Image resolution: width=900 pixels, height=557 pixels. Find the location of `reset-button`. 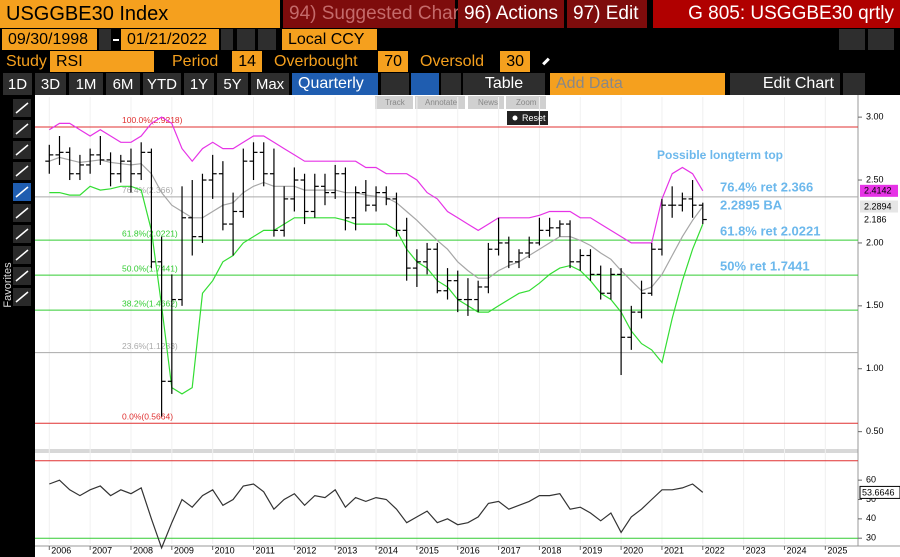

reset-button is located at coordinates (527, 118).